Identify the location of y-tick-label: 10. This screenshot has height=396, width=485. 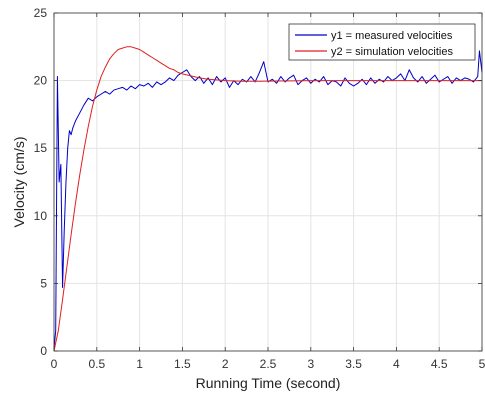
(41, 216).